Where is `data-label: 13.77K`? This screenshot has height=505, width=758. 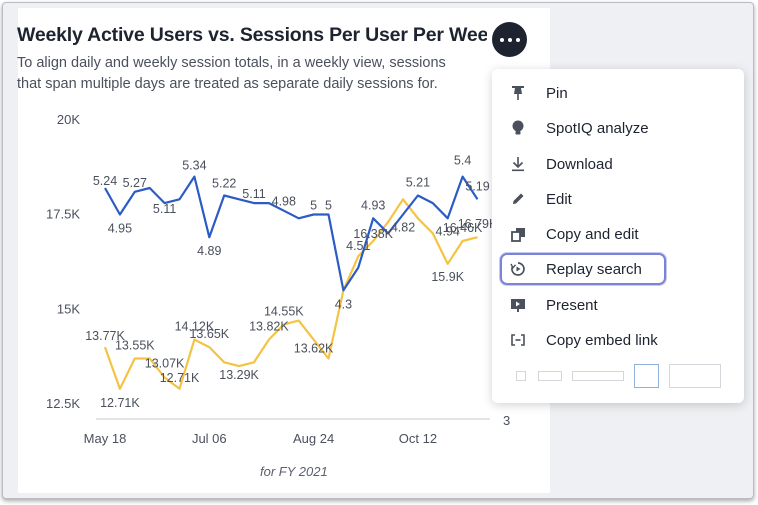 data-label: 13.77K is located at coordinates (105, 336).